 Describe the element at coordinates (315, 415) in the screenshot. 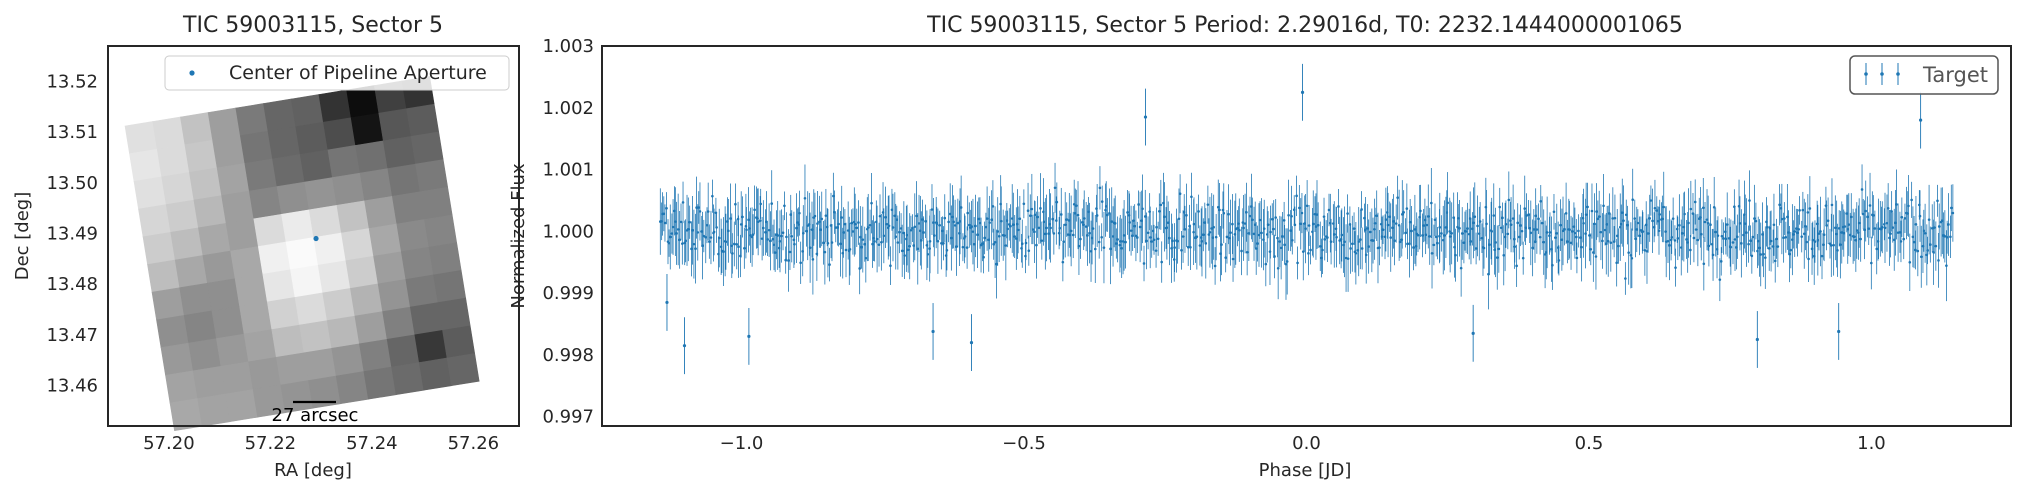

I see `scale-bar-label: 27 arcsec` at that location.